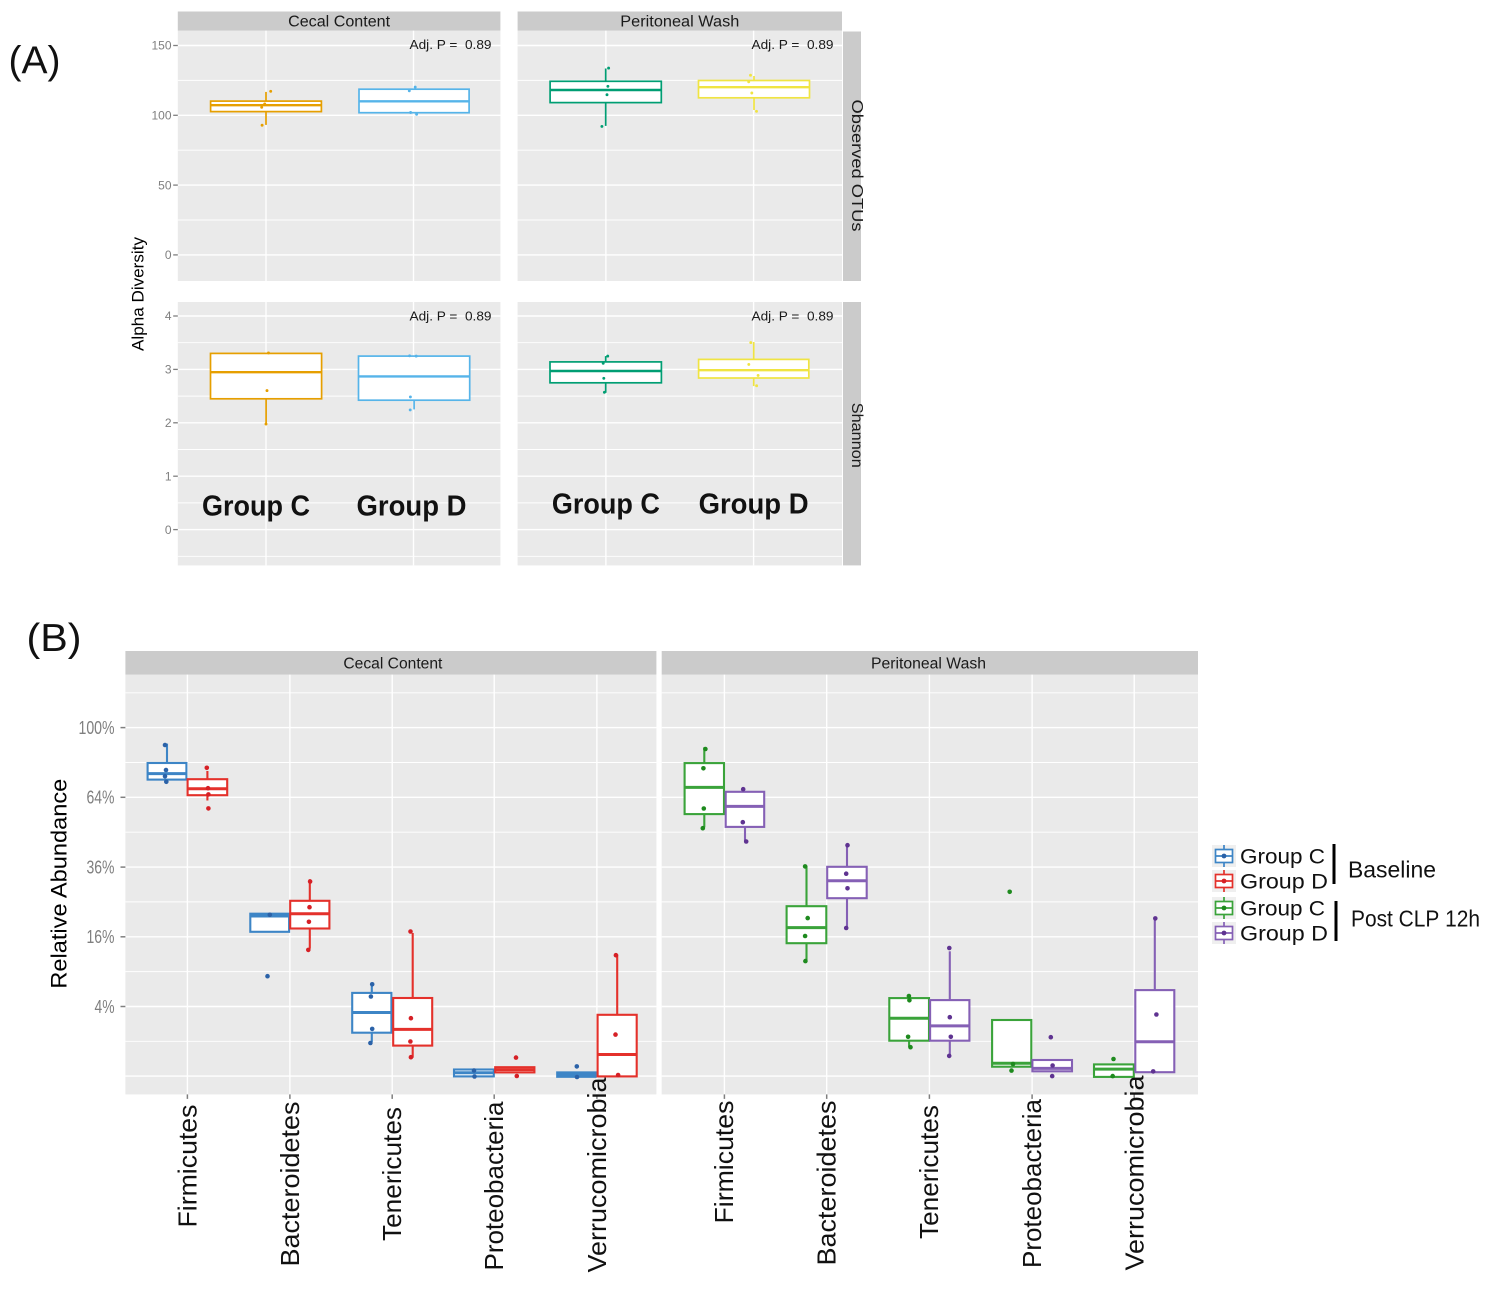  Describe the element at coordinates (168, 423) in the screenshot. I see `svg-text: 2` at that location.